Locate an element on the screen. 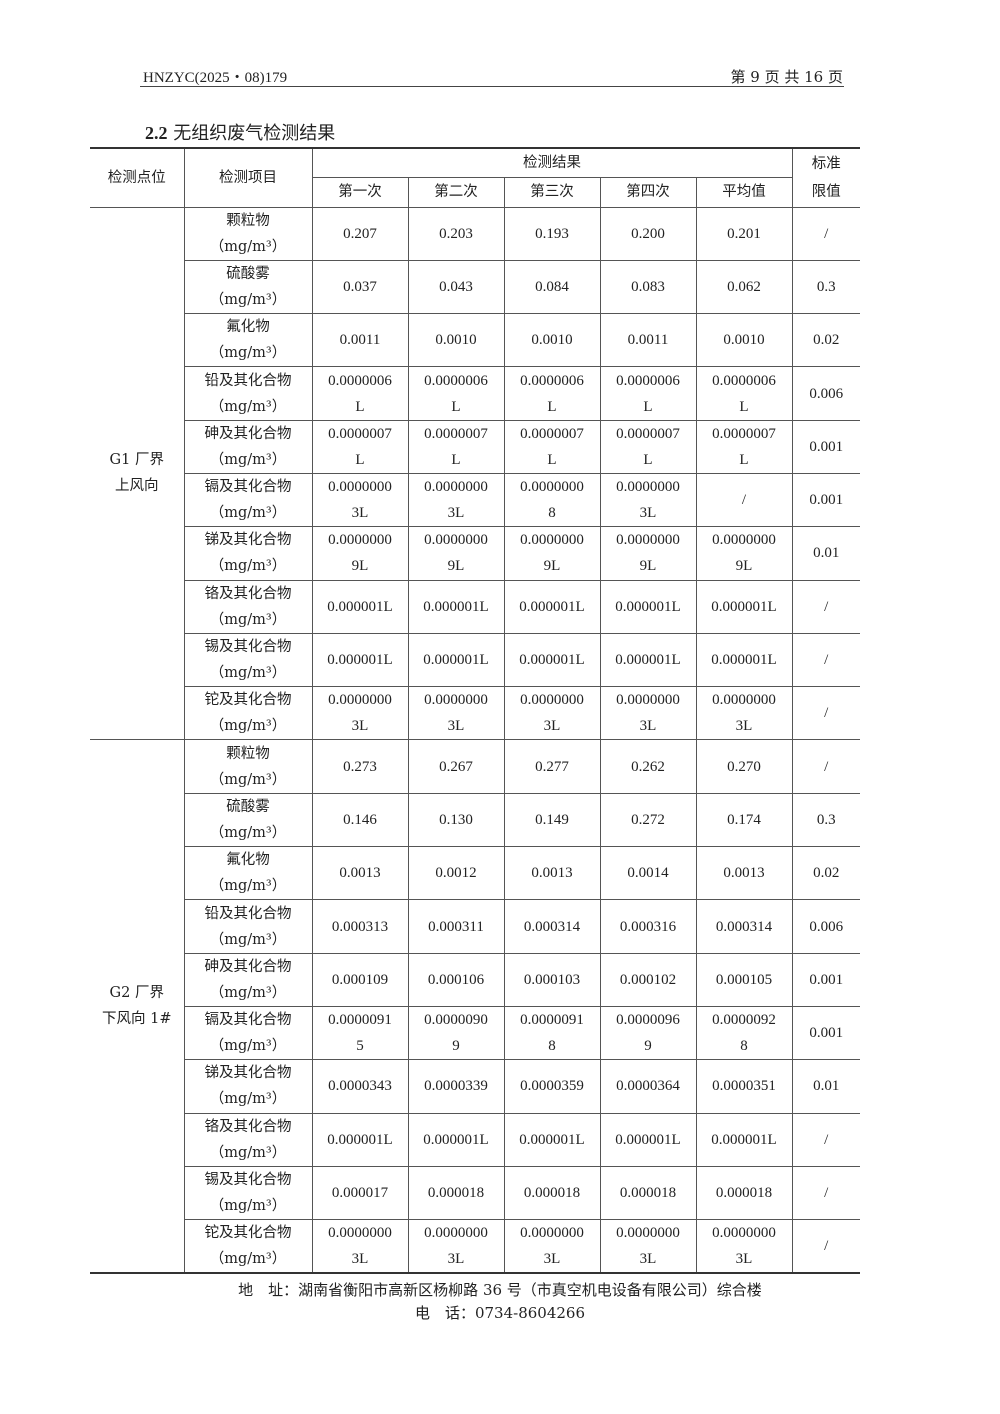 The height and width of the screenshot is (1414, 1000). table-row: 硫酸雾 （mg/m³） 0.037 0.043 0.084 0.083 0.062 0.3 is located at coordinates (475, 287).